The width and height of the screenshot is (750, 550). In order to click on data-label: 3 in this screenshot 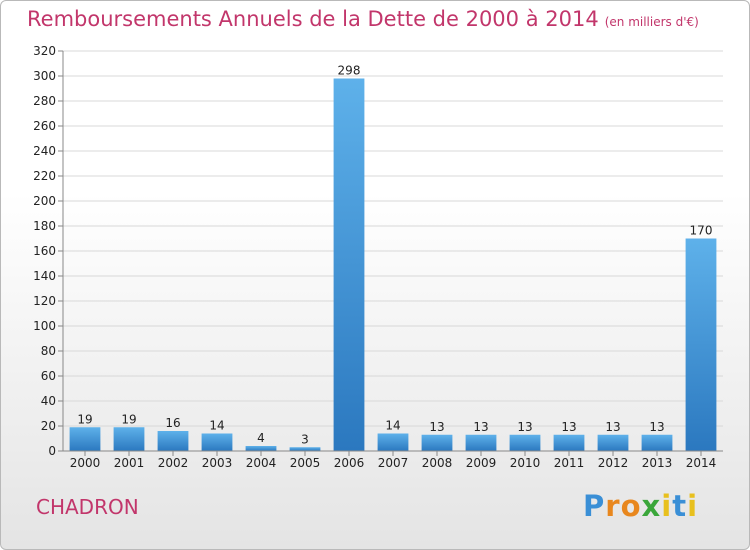, I will do `click(305, 439)`.